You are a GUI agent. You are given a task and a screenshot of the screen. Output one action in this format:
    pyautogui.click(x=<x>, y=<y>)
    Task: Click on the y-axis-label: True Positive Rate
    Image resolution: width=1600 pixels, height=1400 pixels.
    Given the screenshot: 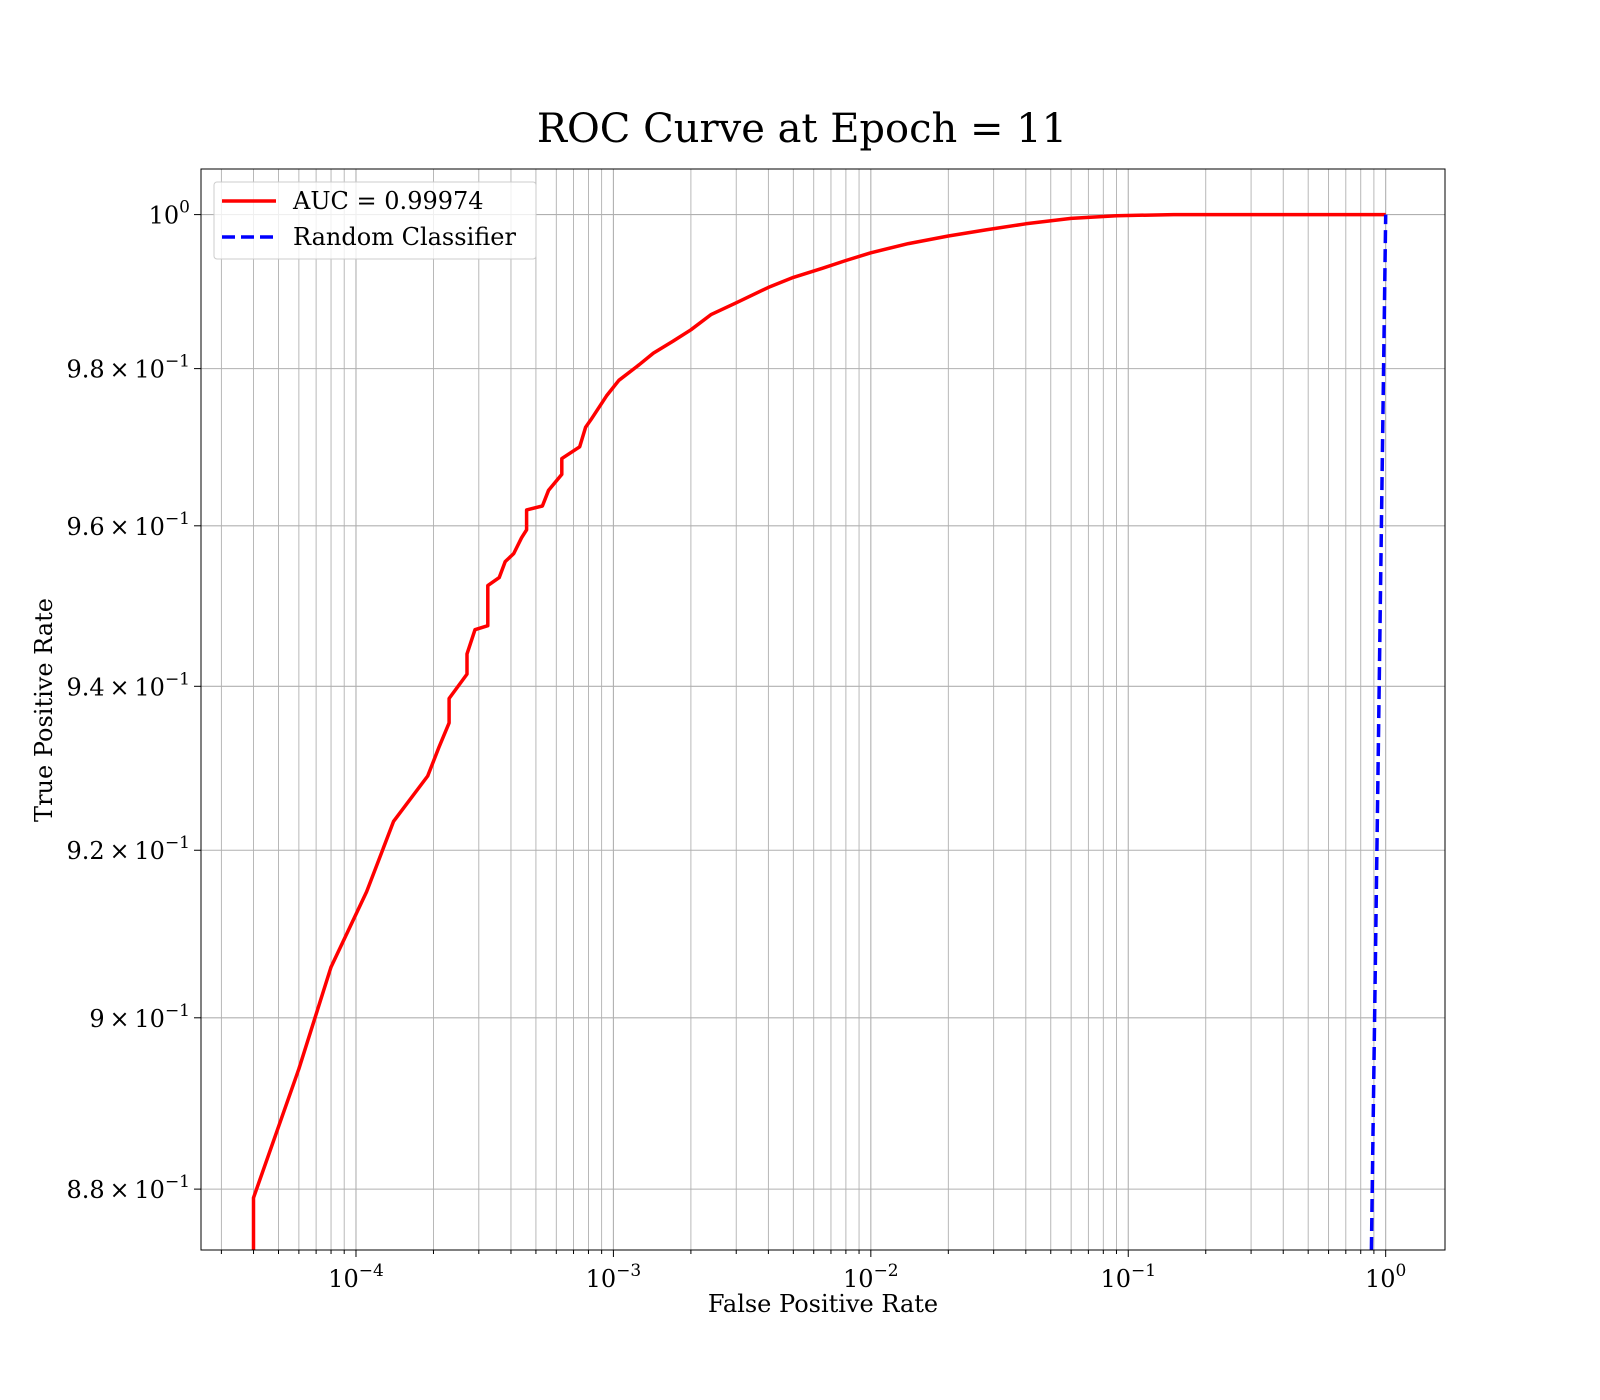 What is the action you would take?
    pyautogui.click(x=44, y=710)
    